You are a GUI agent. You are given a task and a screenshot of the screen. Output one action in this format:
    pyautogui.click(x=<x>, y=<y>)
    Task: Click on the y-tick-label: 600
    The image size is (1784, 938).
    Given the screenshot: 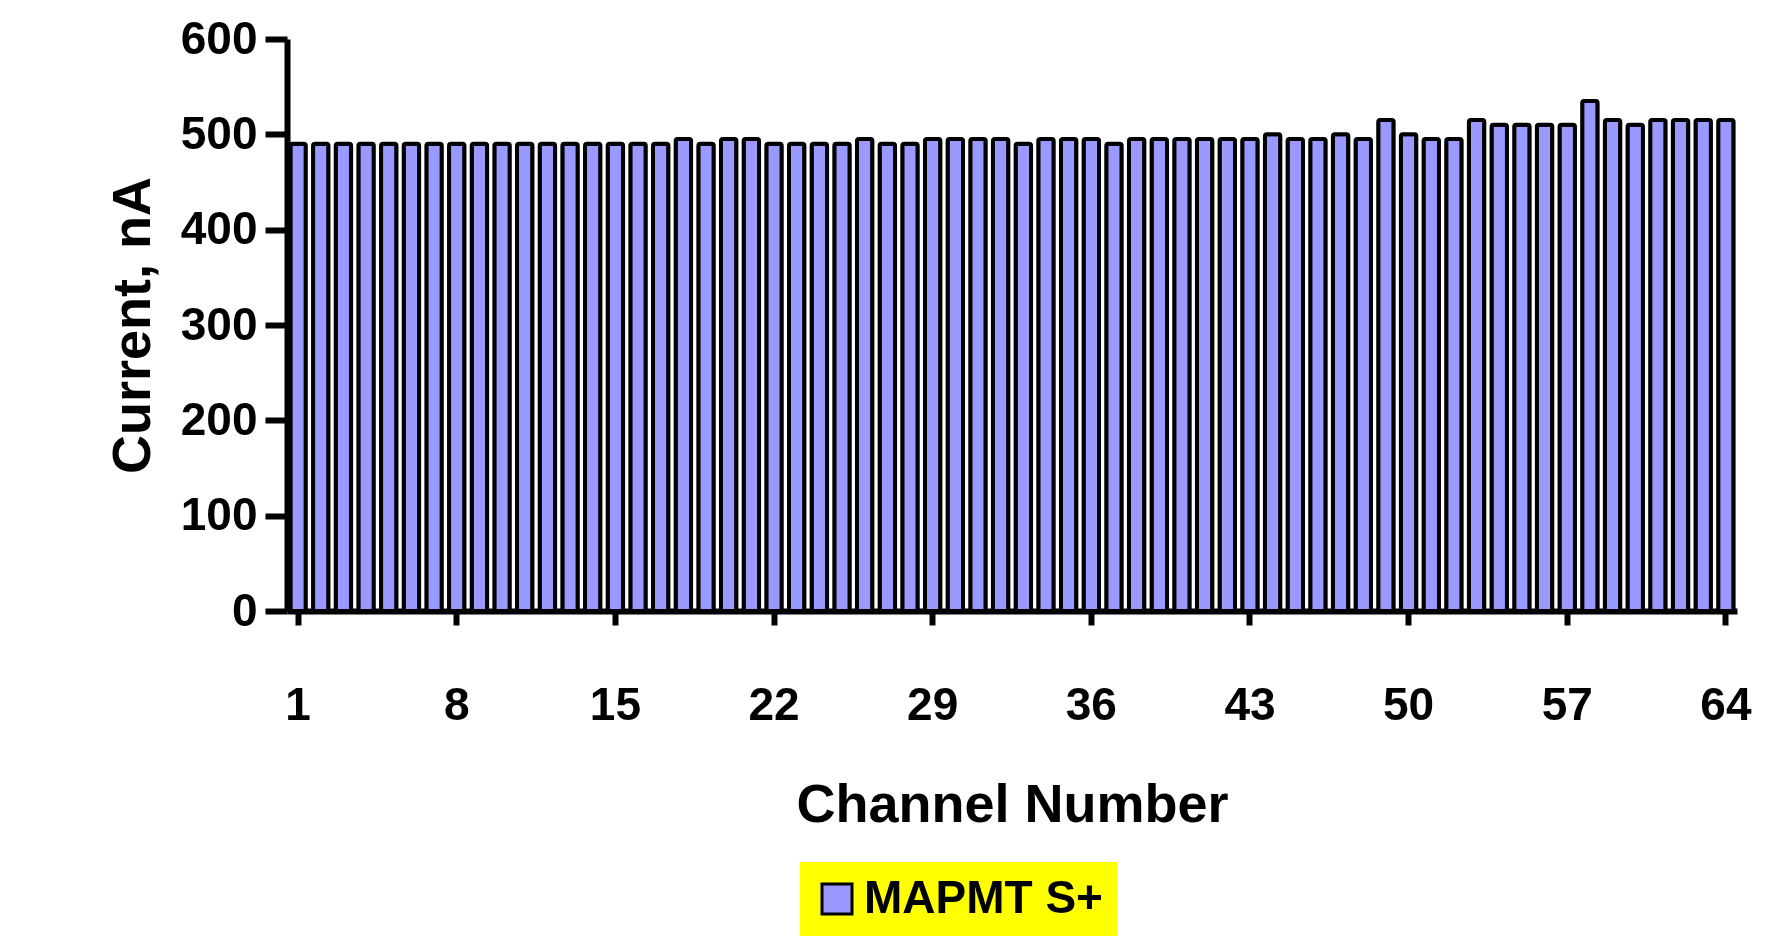 What is the action you would take?
    pyautogui.click(x=219, y=37)
    